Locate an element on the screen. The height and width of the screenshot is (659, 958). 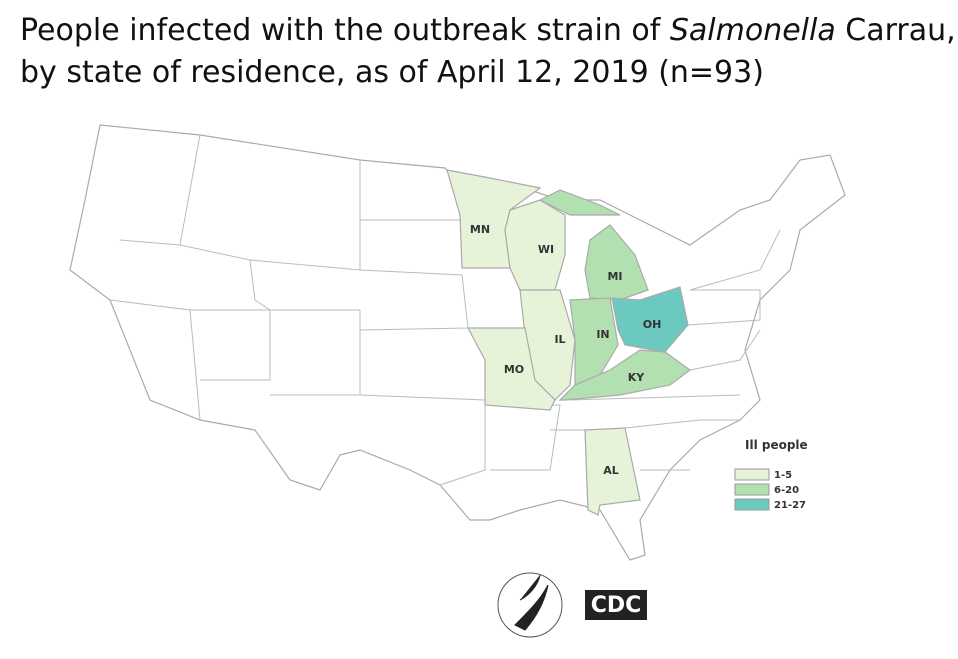
title-italic: Salmonella is located at coordinates (752, 30).